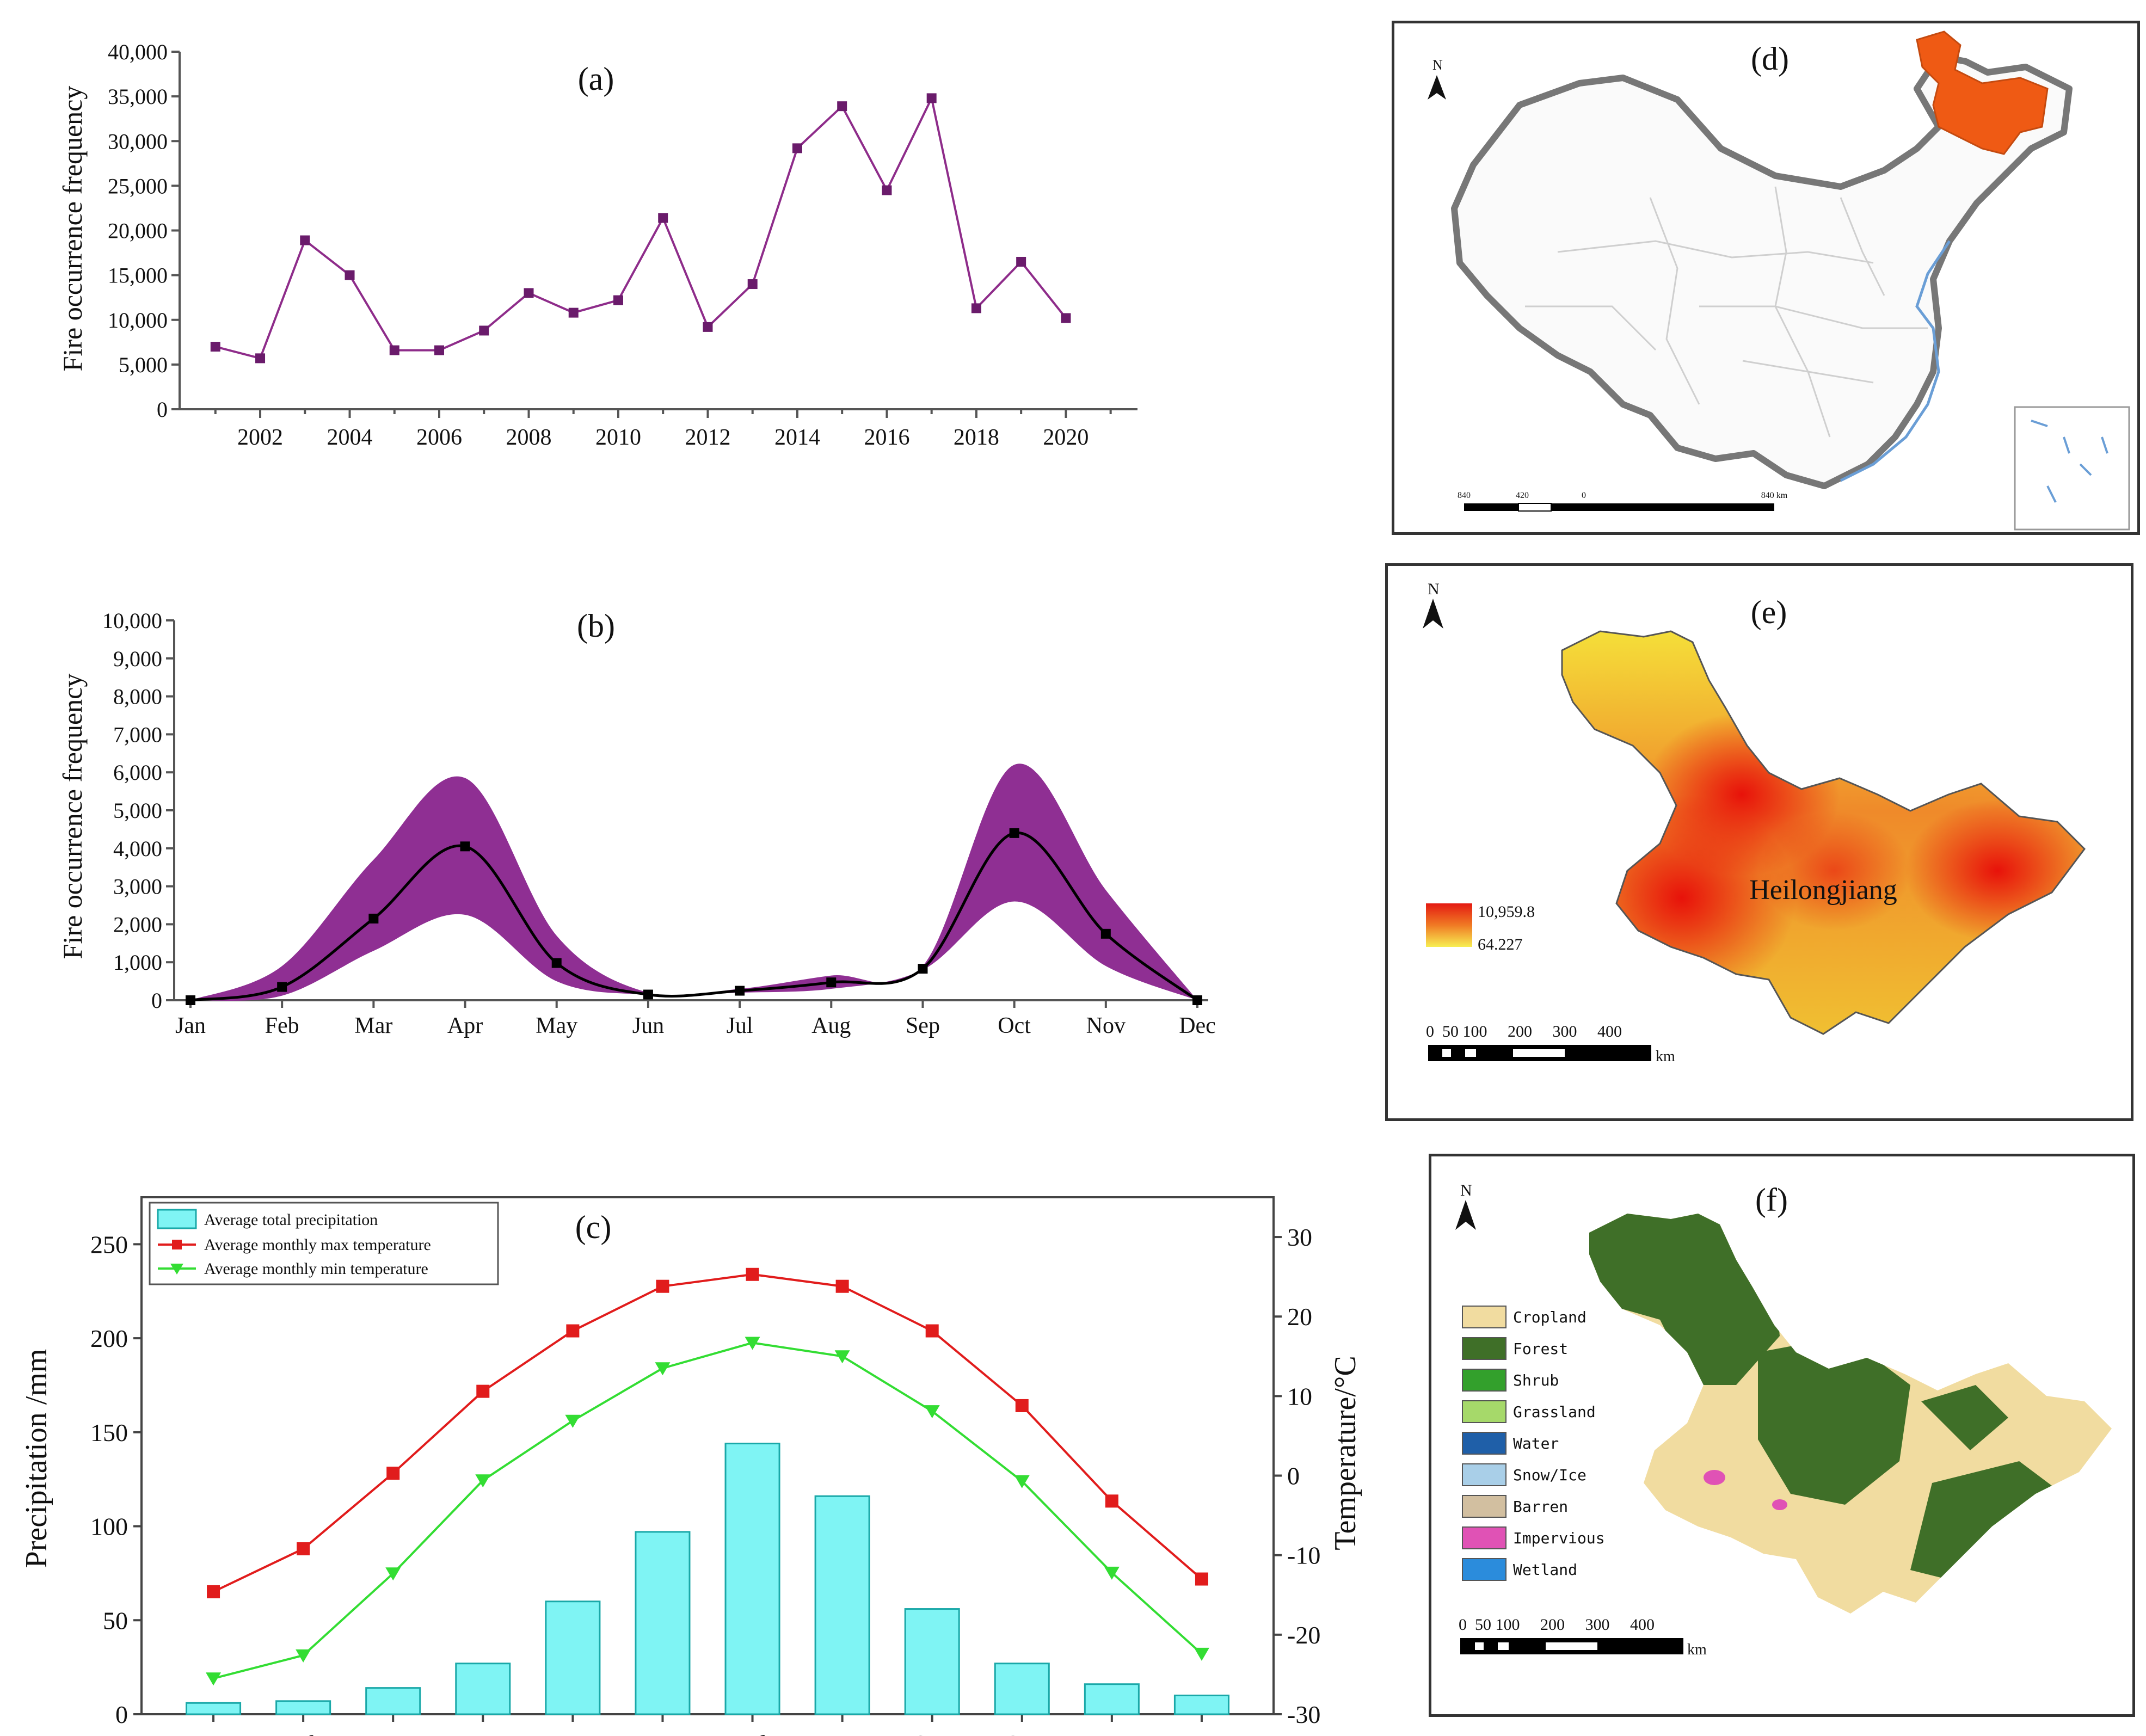  I want to click on y-tick-label: 1,000, so click(137, 962).